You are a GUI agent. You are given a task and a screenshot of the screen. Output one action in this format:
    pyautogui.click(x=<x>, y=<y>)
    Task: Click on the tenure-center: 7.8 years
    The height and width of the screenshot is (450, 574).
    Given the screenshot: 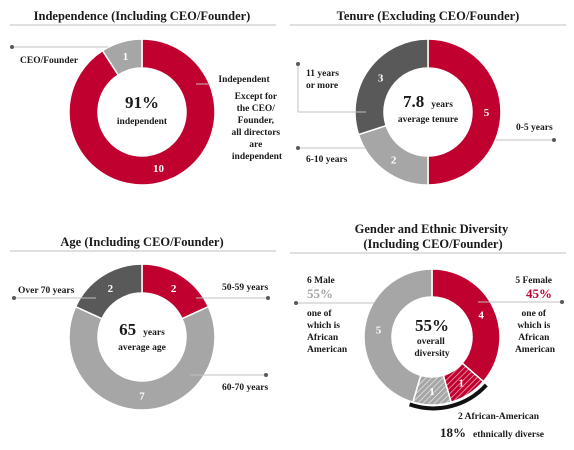 What is the action you would take?
    pyautogui.click(x=428, y=101)
    